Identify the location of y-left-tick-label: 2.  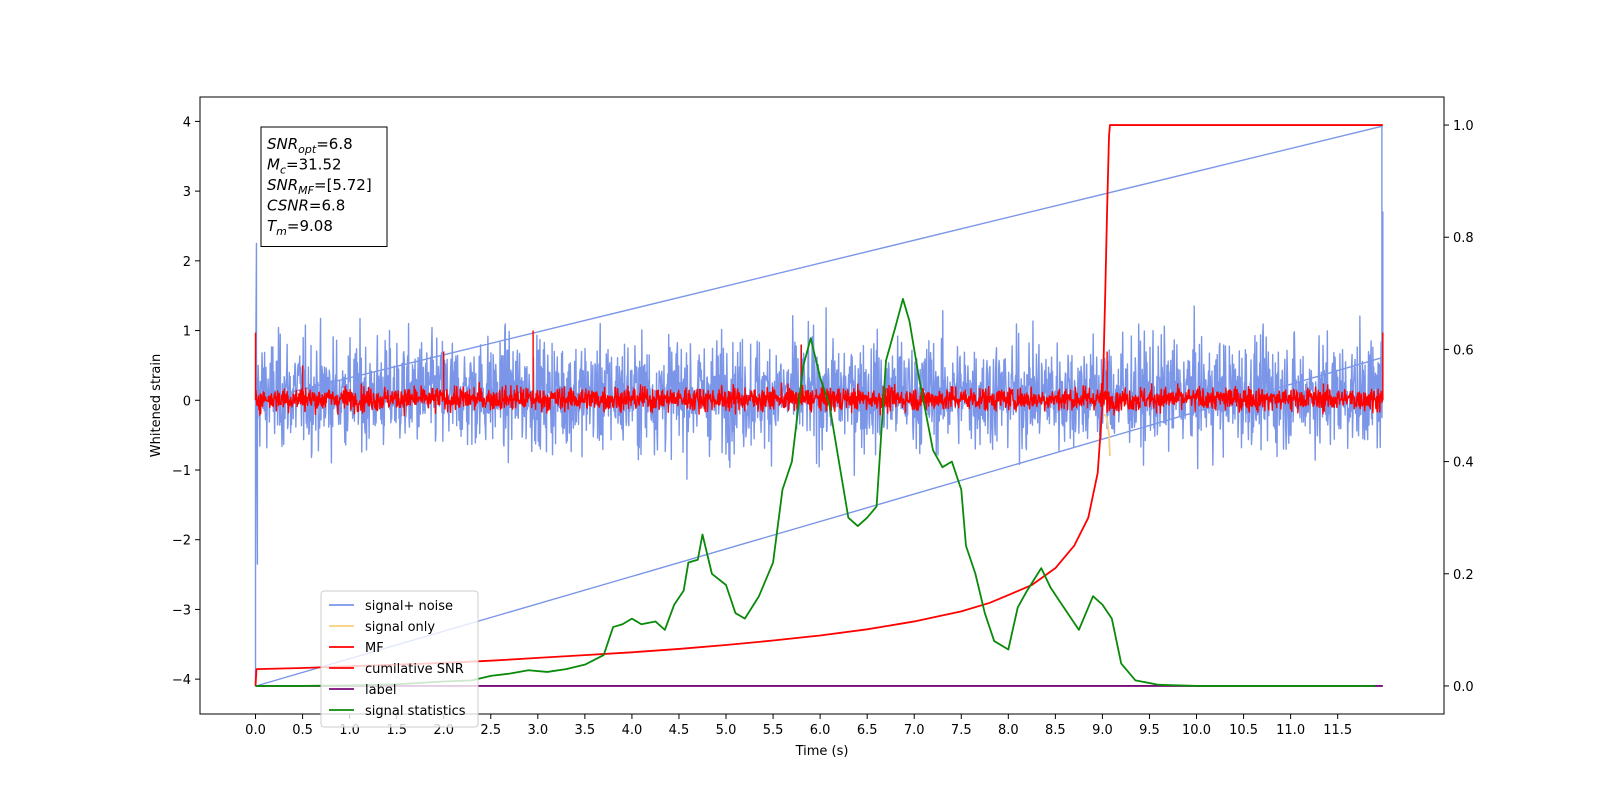
(187, 262).